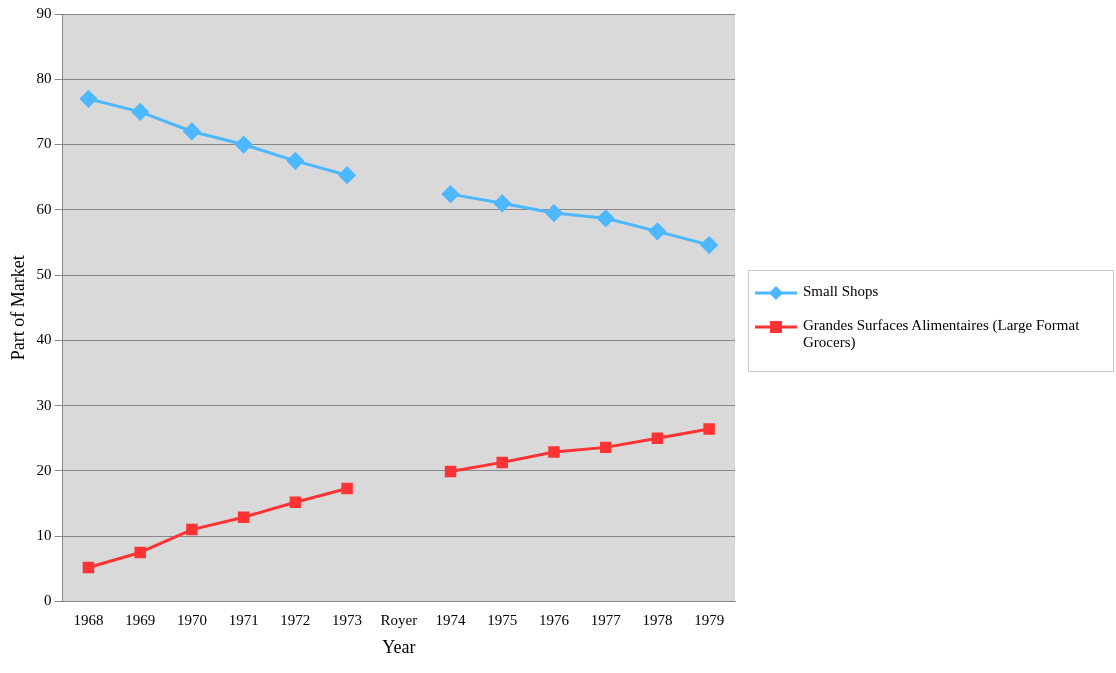 This screenshot has width=1116, height=673. Describe the element at coordinates (44, 339) in the screenshot. I see `y-tick-label: 40` at that location.